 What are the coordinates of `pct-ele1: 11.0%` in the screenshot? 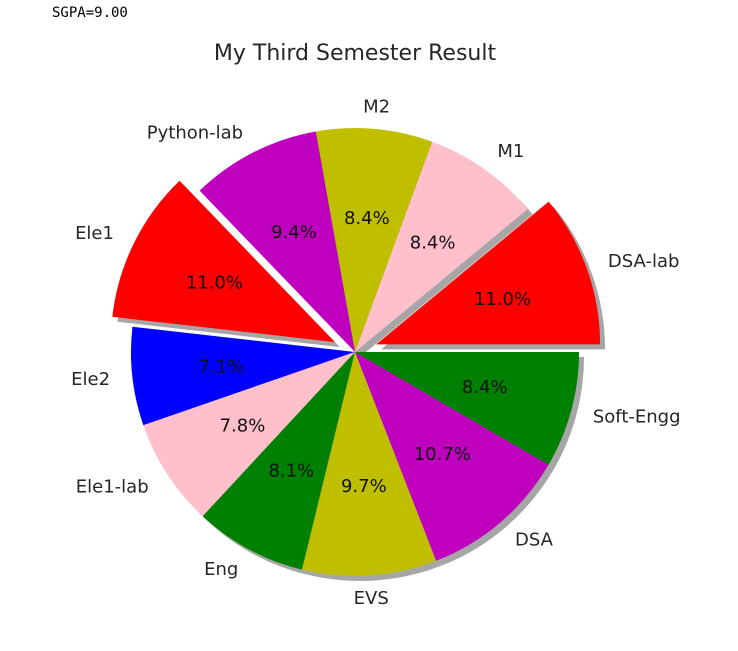 It's located at (214, 283).